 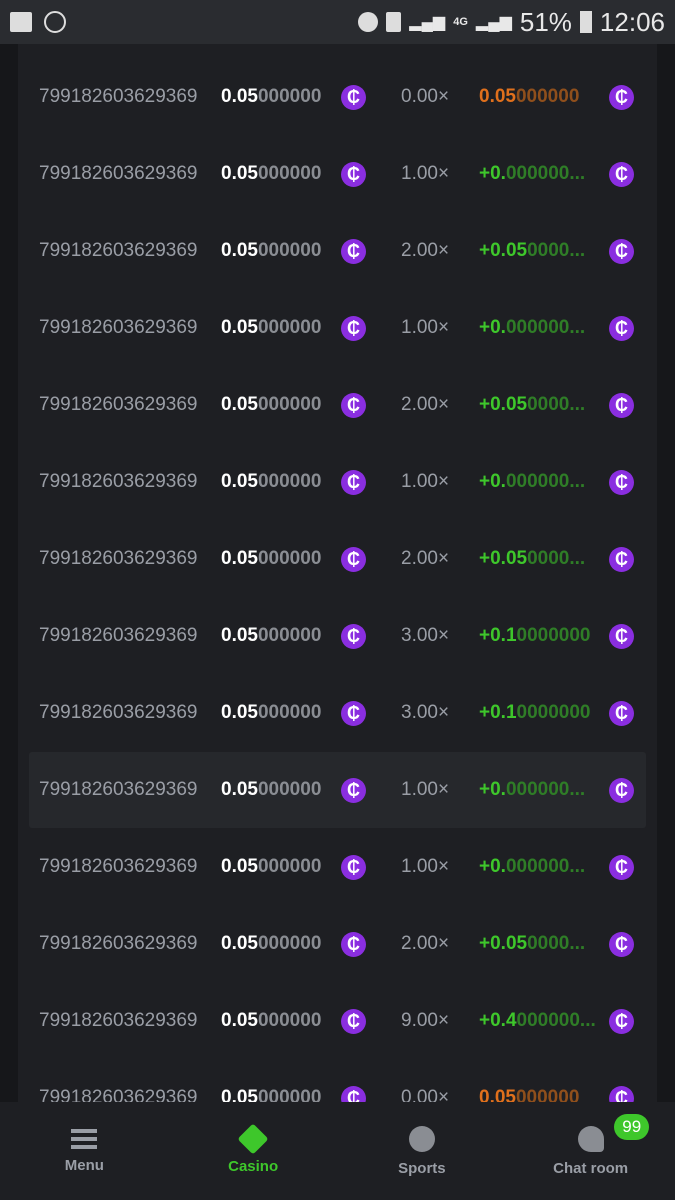 What do you see at coordinates (498, 635) in the screenshot?
I see `profit-significant: +0.1` at bounding box center [498, 635].